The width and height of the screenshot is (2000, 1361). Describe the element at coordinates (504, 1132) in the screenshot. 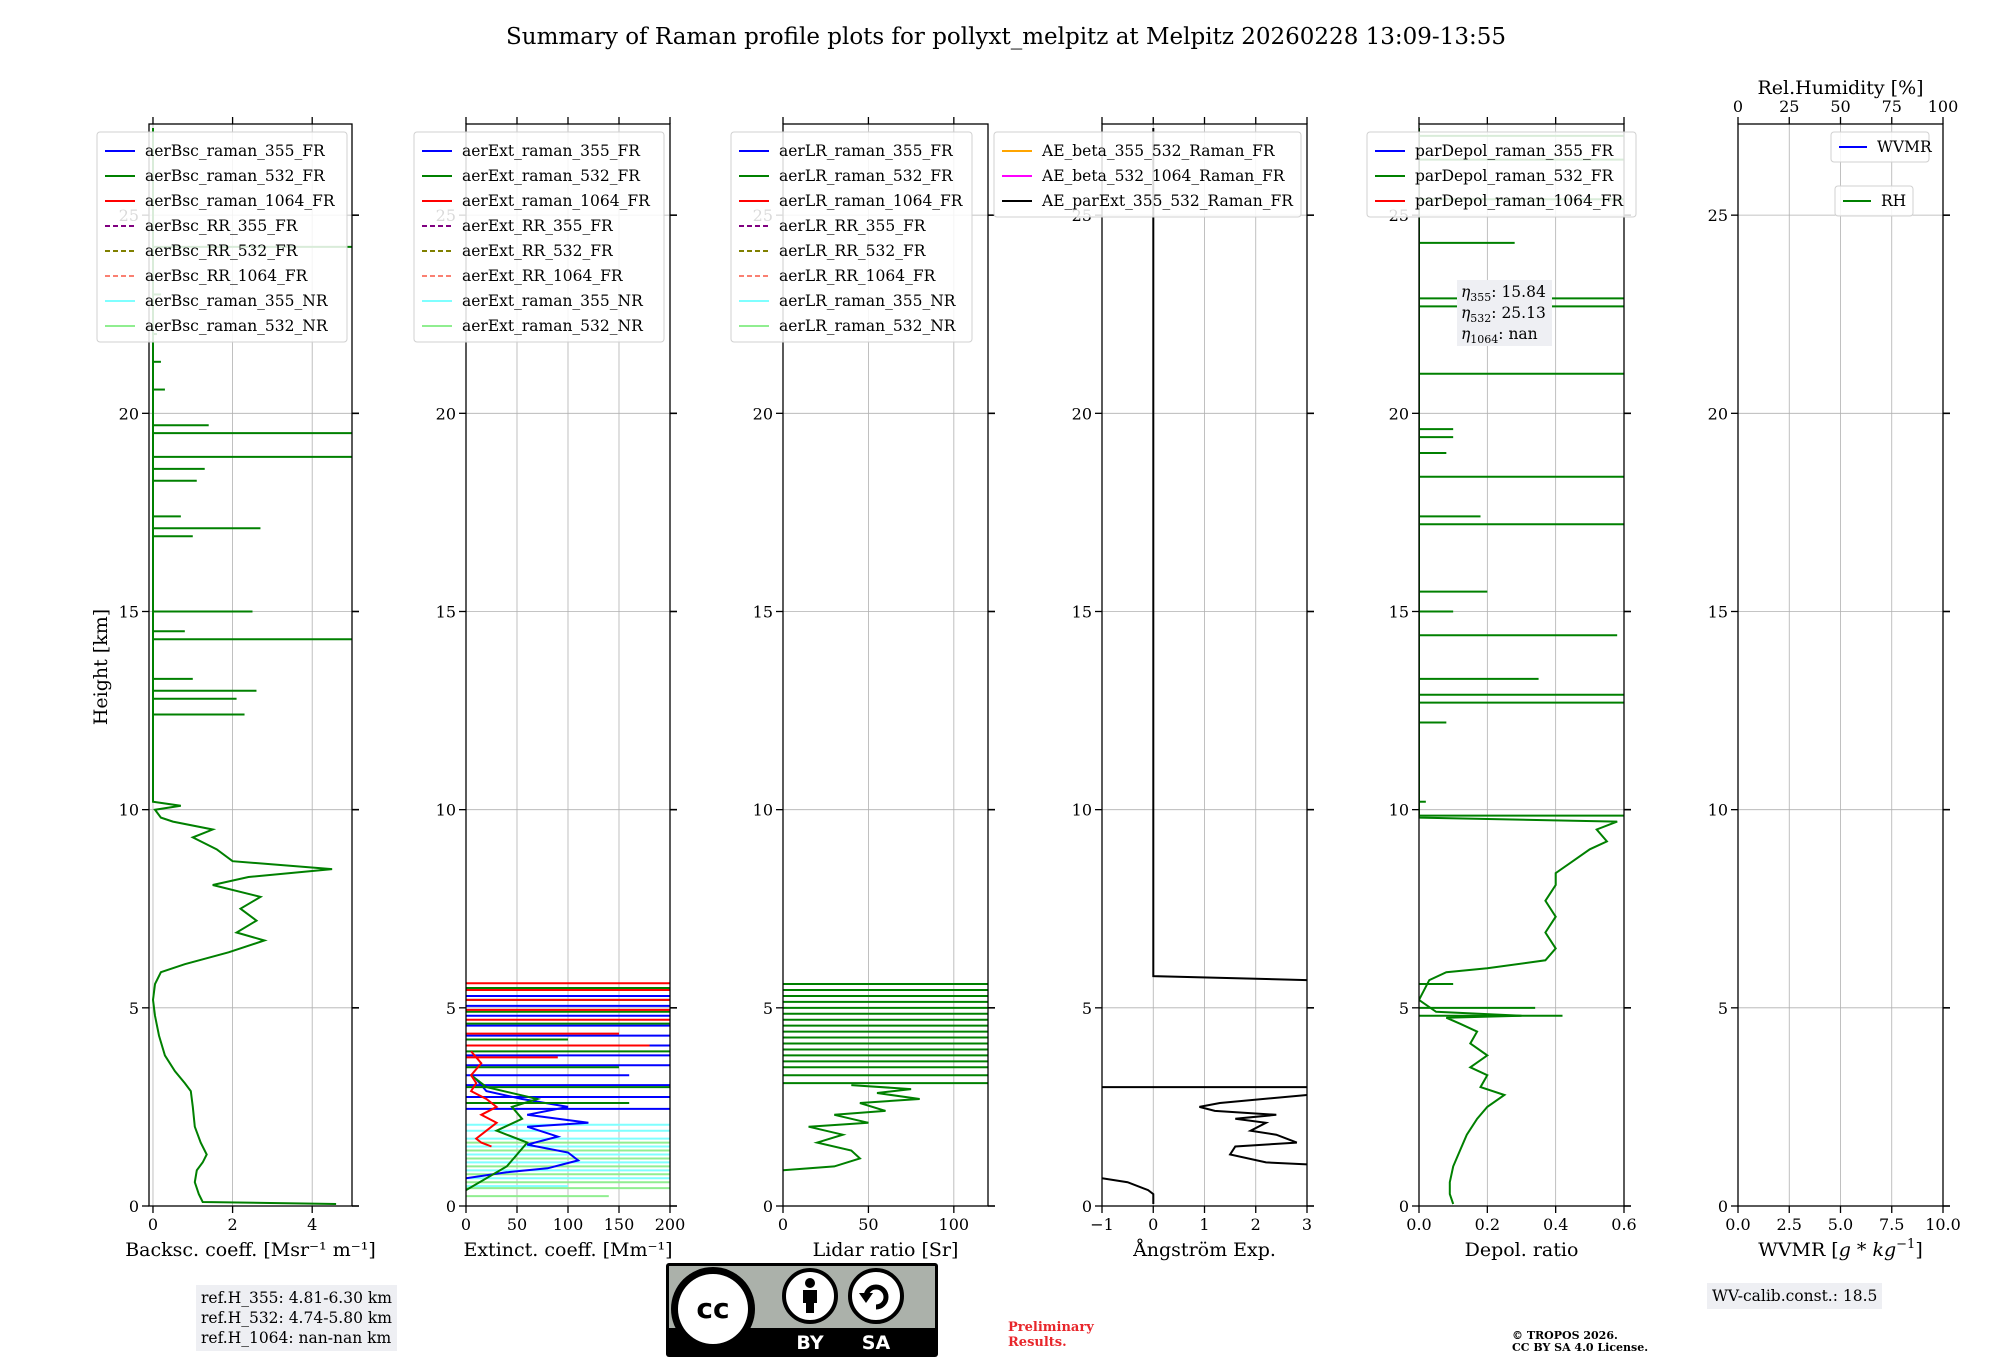

I see `ext-series-aerExt_raman_532_FR-line` at that location.